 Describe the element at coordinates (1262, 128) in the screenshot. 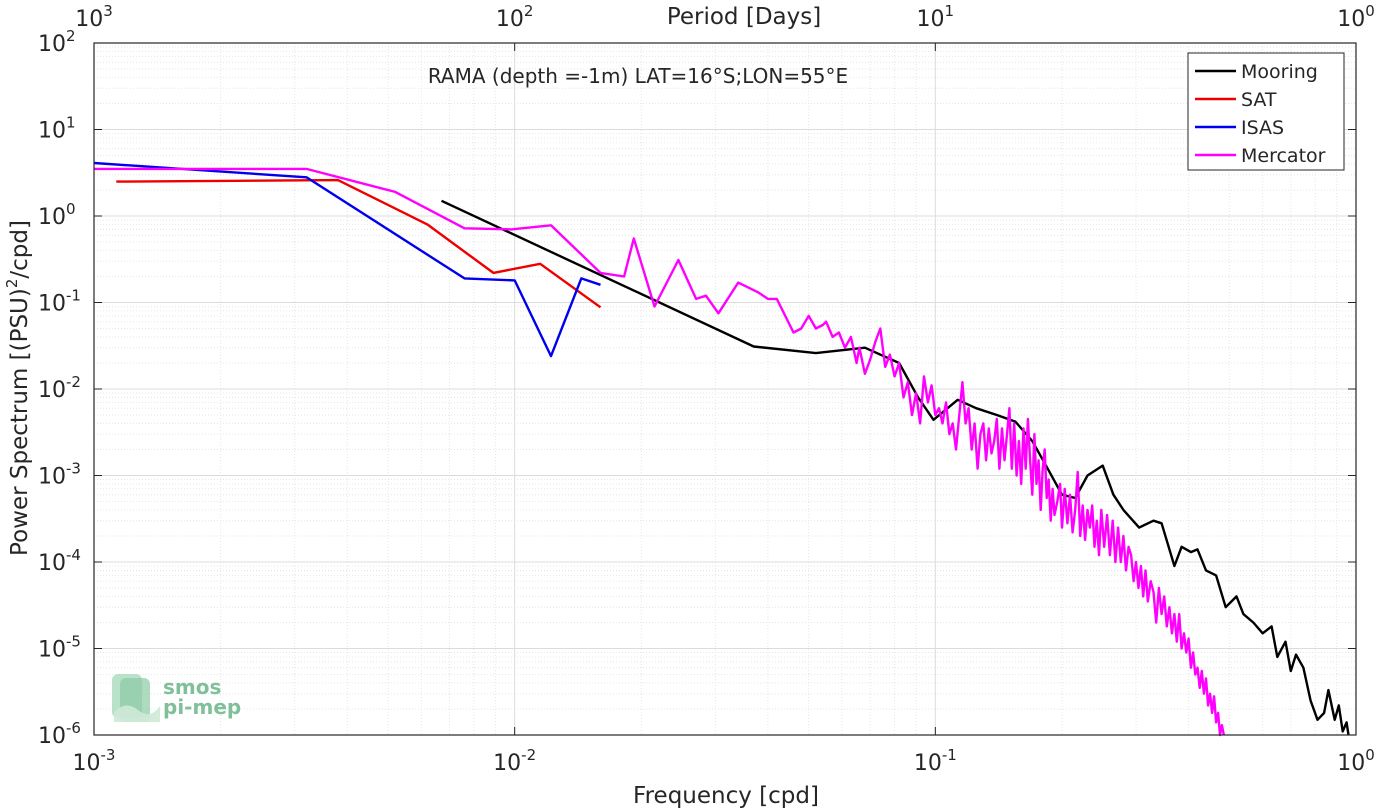

I see `legend-label: ISAS` at that location.